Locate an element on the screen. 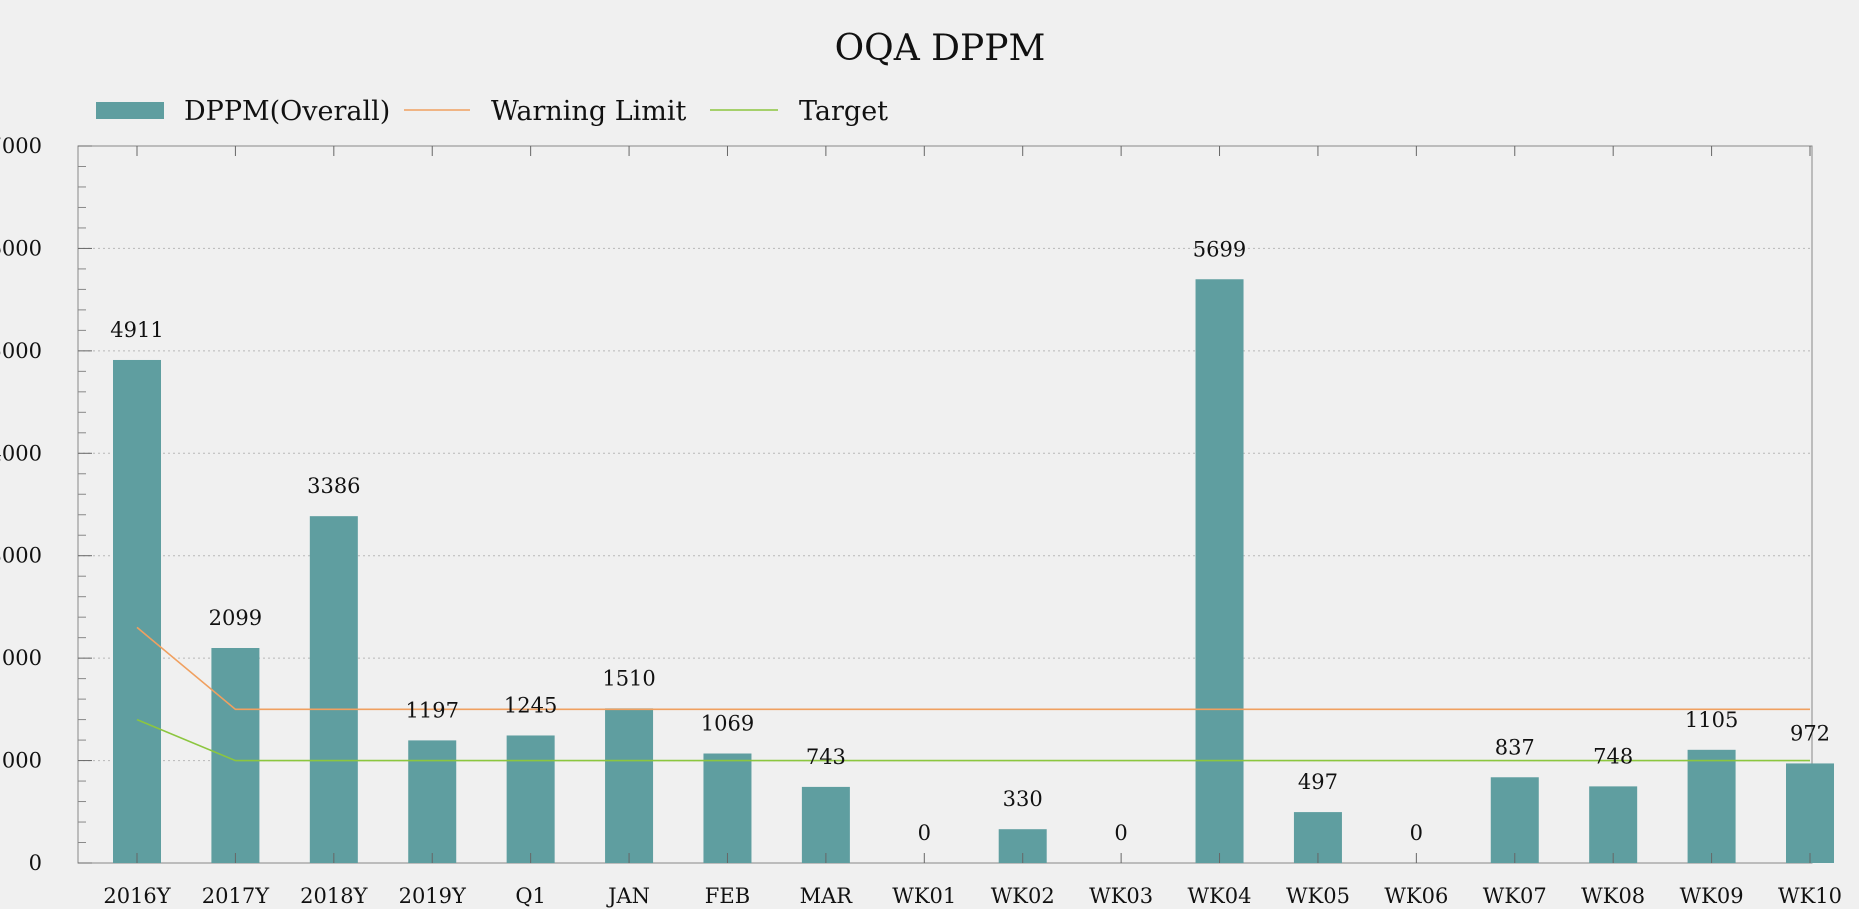 This screenshot has height=909, width=1859. y-tick-label: 3000 is located at coordinates (21, 556).